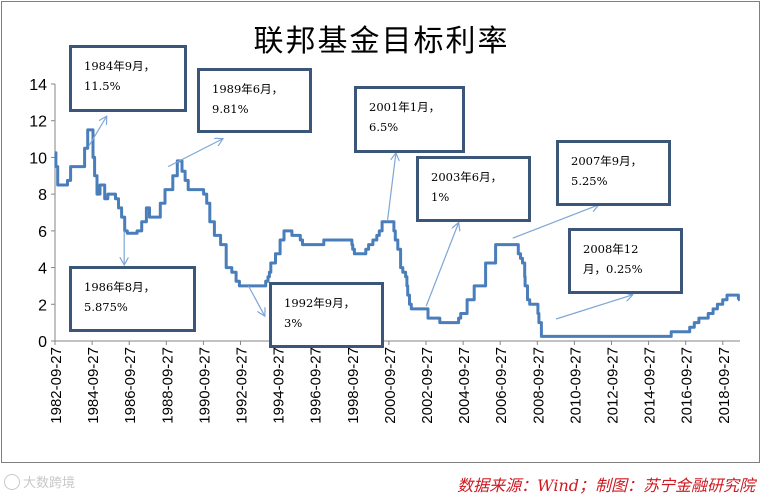 This screenshot has width=763, height=496. I want to click on annotation-2007-date: 2007年9月，, so click(607, 161).